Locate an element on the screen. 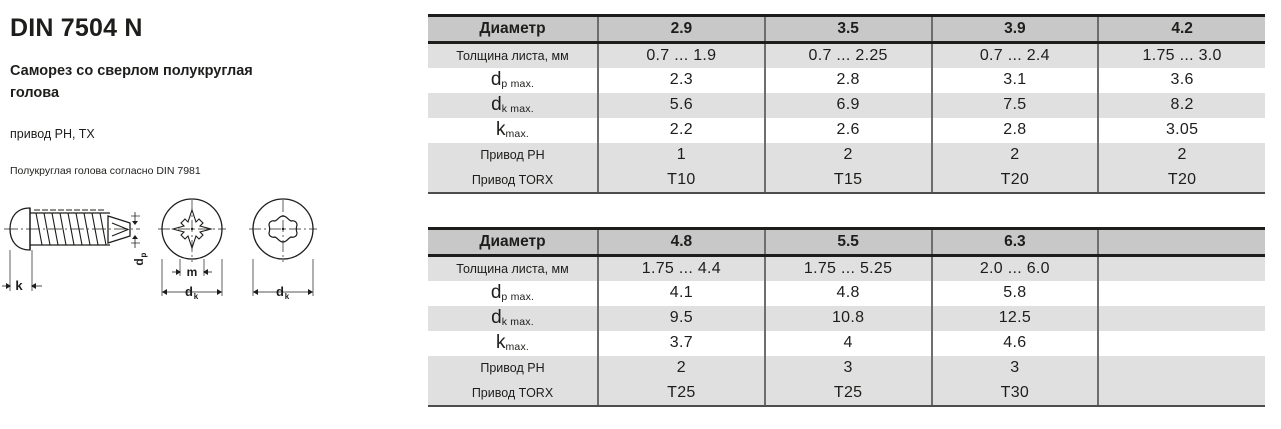 This screenshot has width=1281, height=429. table-cell: 0.7 ... 2.25 is located at coordinates (847, 55).